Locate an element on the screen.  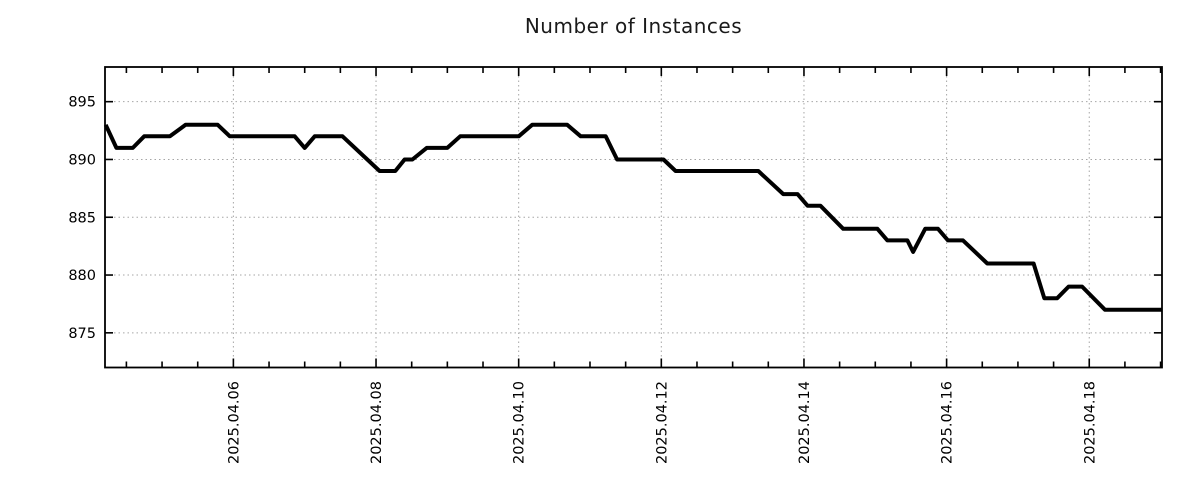
x-tick-label: 2025.04.06 is located at coordinates (234, 422).